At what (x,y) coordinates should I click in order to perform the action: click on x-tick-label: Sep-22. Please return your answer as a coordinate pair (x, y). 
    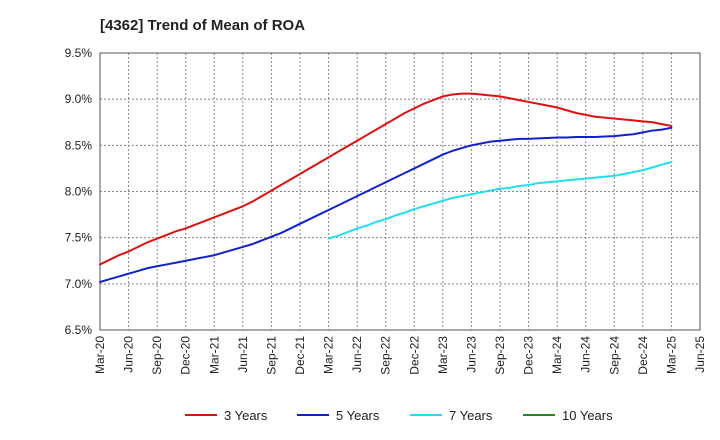
    Looking at the image, I should click on (386, 355).